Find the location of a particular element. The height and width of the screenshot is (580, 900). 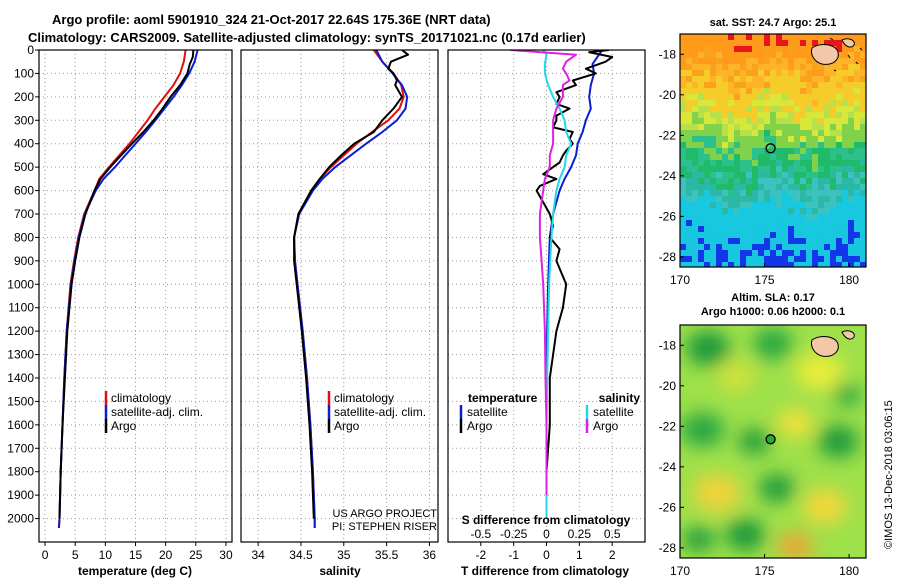

lat-tick-label: -26 is located at coordinates (668, 507).